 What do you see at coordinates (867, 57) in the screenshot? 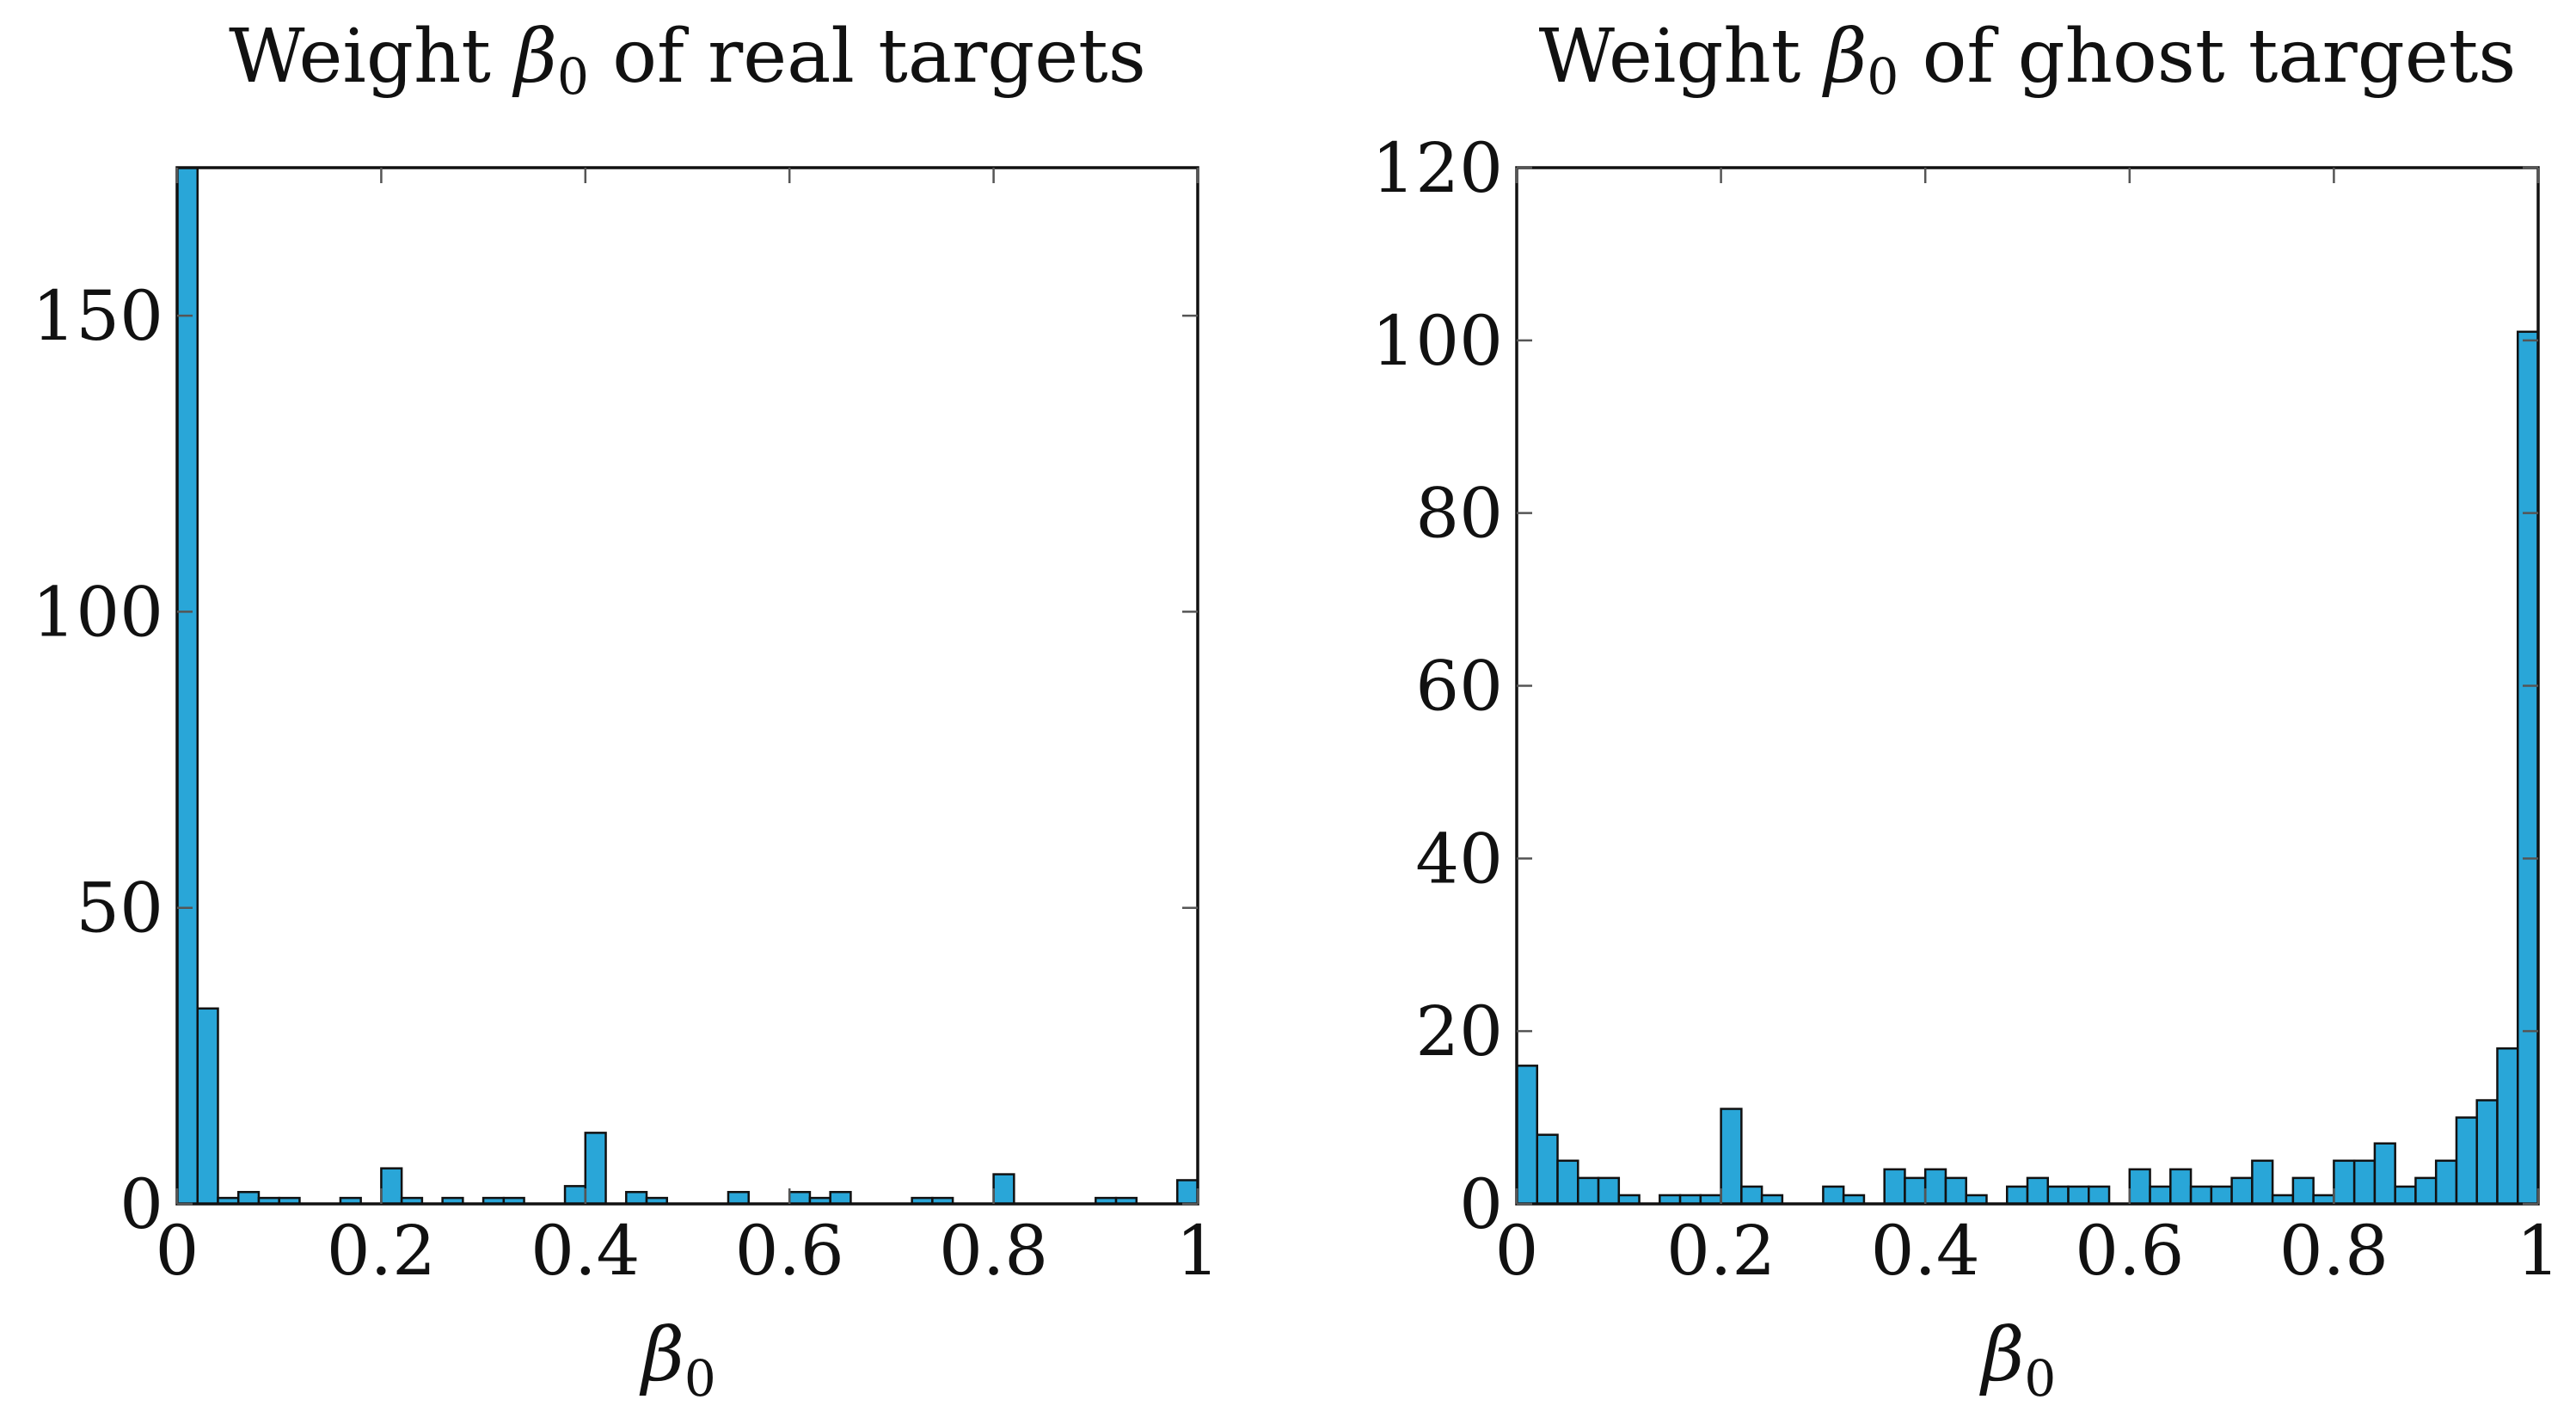
I see `title-suffix: of real targets` at bounding box center [867, 57].